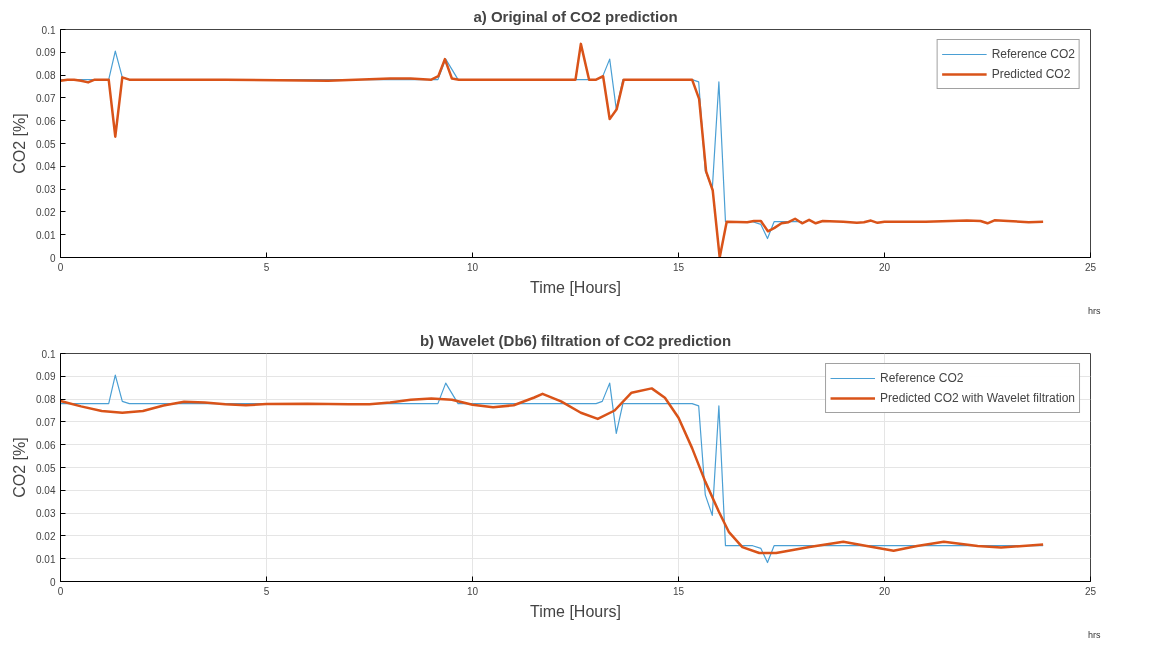  Describe the element at coordinates (977, 398) in the screenshot. I see `legend-label: Predicted CO2 with Wavelet filtration` at that location.